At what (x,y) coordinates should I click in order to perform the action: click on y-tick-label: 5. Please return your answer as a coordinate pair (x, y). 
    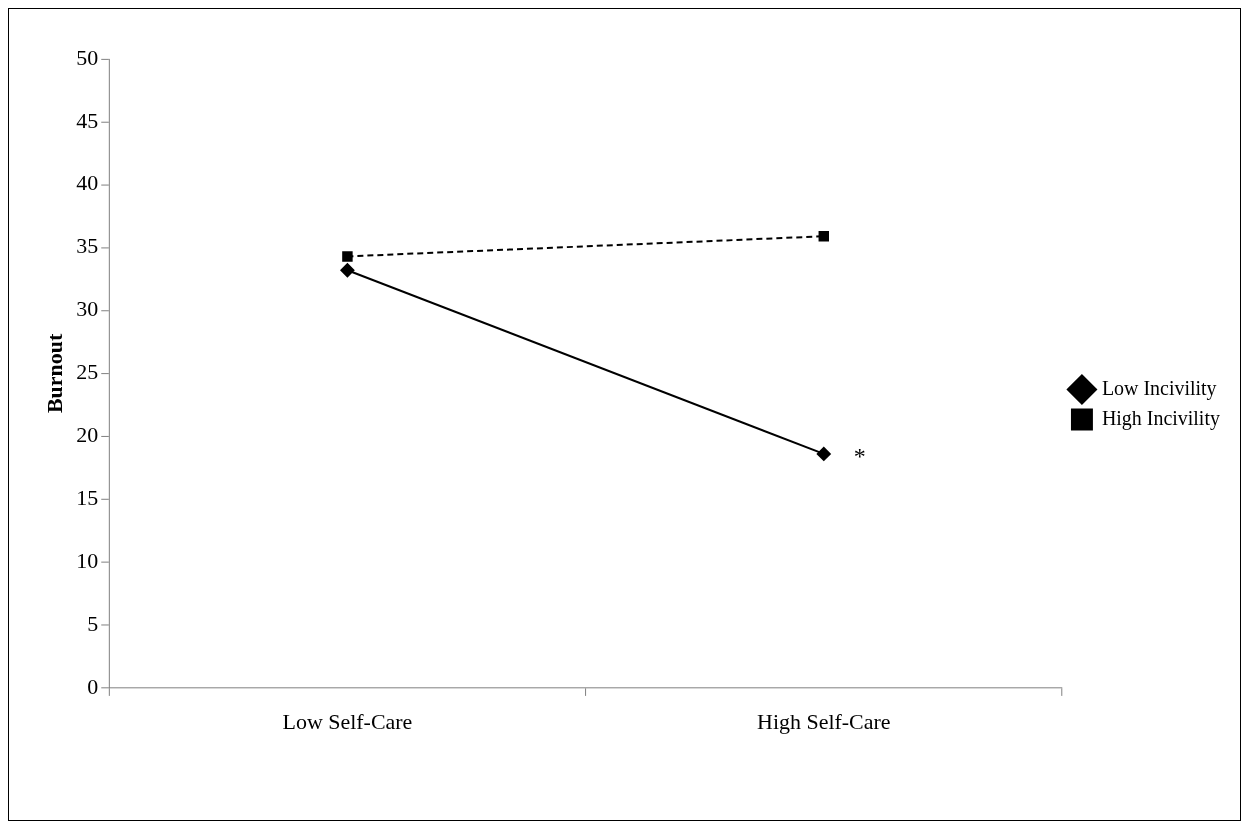
    Looking at the image, I should click on (93, 623).